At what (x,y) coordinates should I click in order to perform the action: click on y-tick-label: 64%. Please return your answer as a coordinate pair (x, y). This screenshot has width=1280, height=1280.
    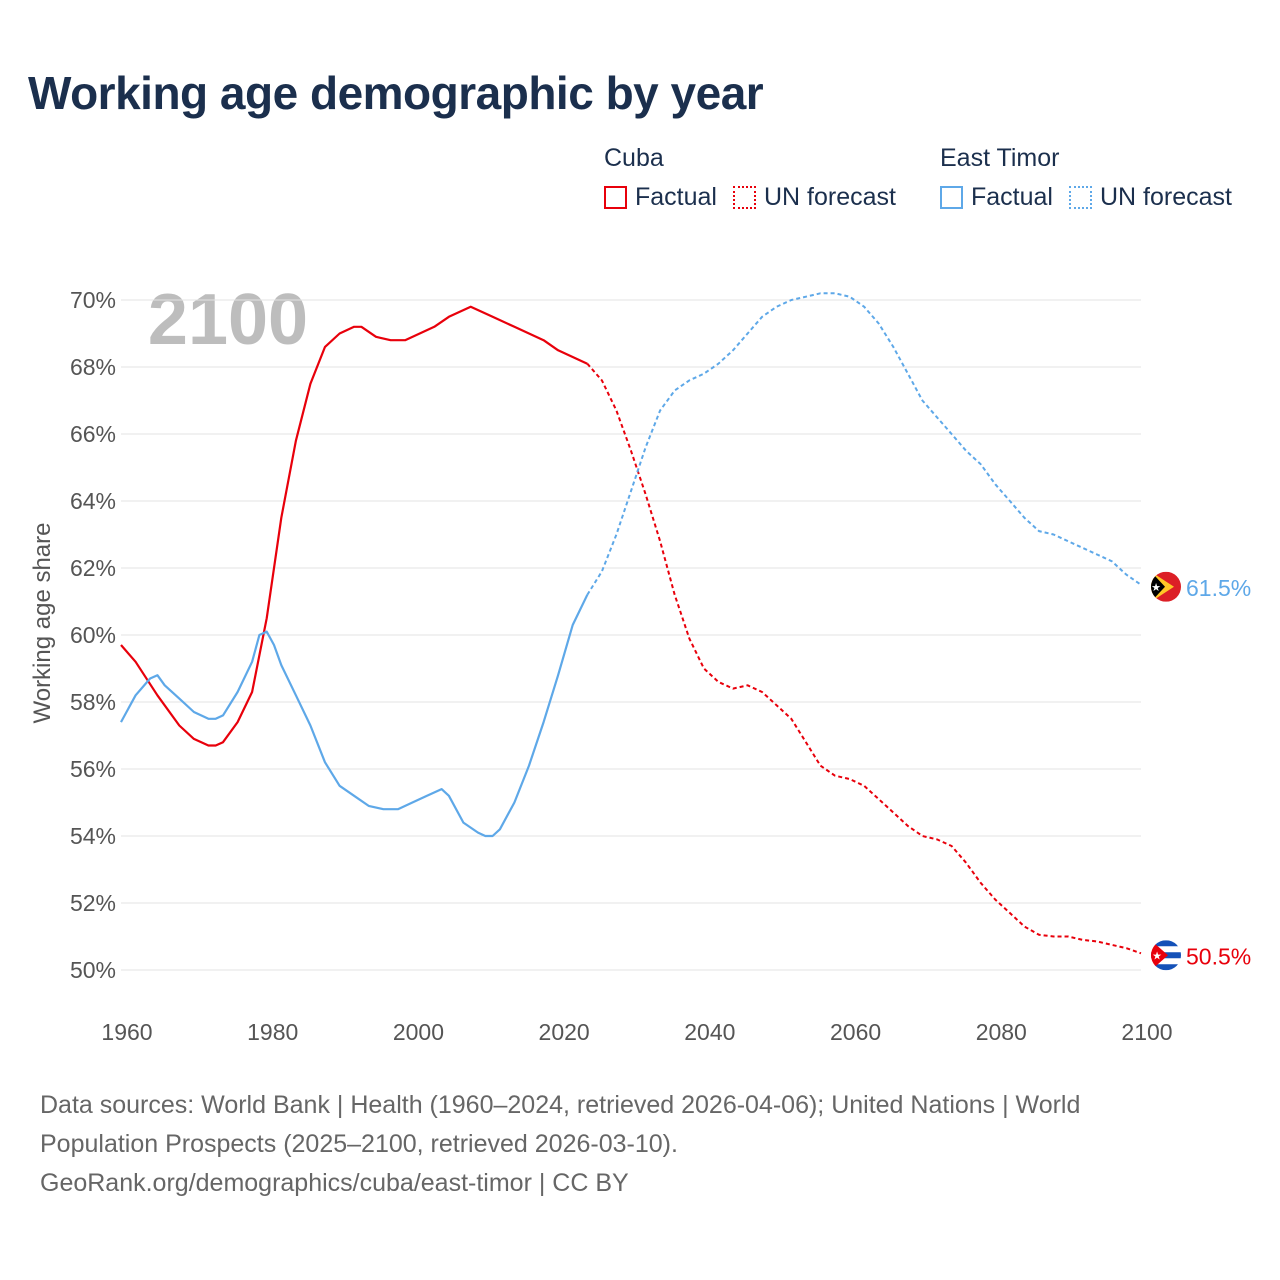
    Looking at the image, I should click on (93, 501).